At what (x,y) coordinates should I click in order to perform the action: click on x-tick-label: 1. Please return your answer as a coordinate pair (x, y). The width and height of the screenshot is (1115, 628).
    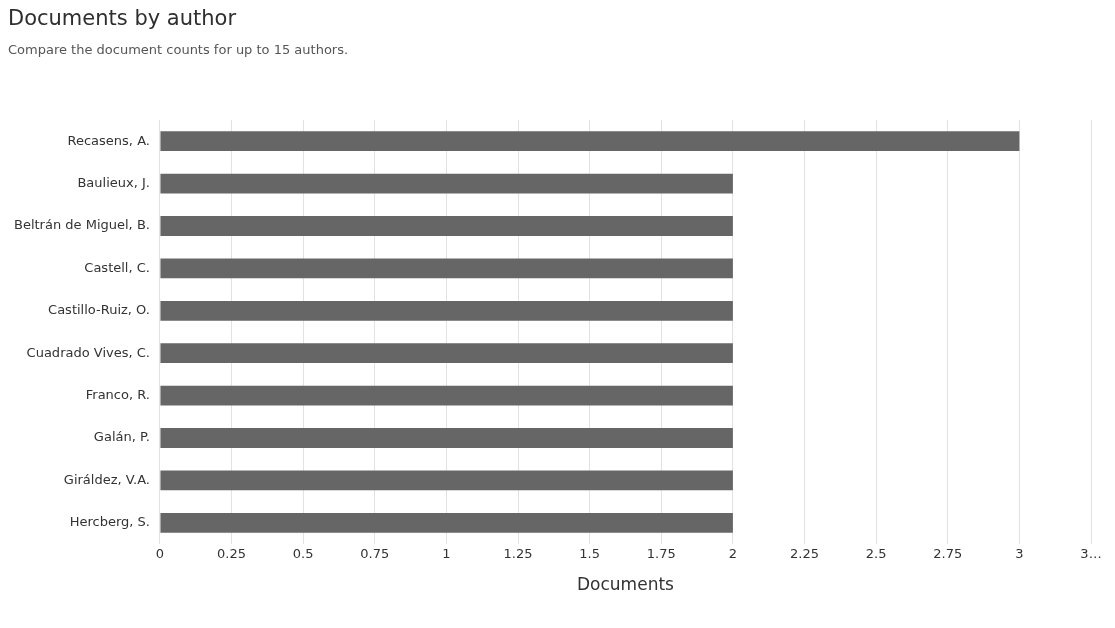
    Looking at the image, I should click on (446, 554).